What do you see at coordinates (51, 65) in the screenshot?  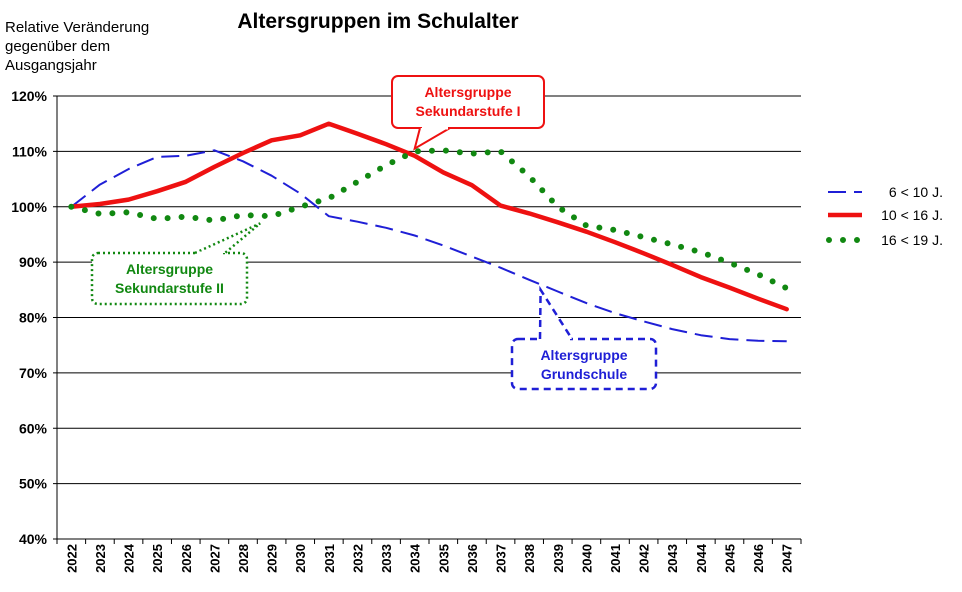 I see `y-axis-label-line-3: Ausgangsjahr` at bounding box center [51, 65].